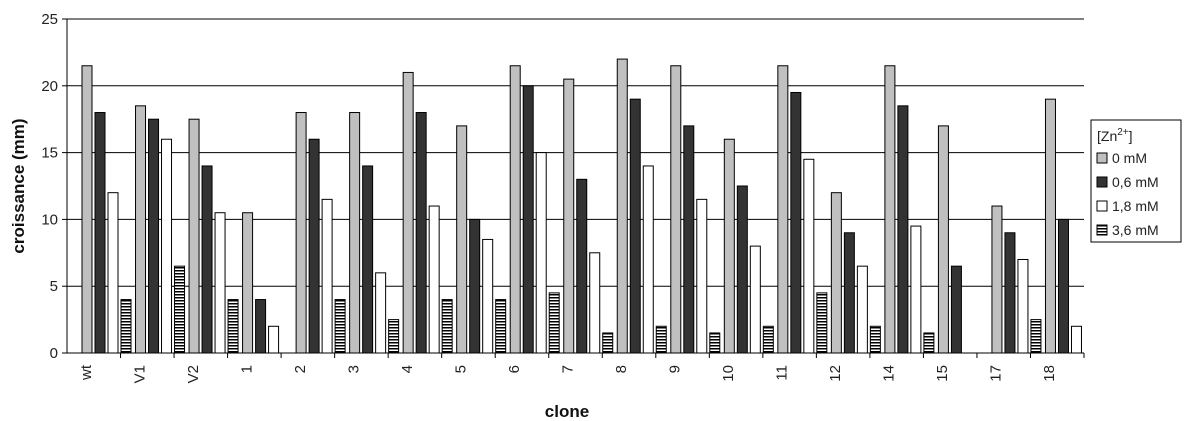 Image resolution: width=1184 pixels, height=421 pixels. Describe the element at coordinates (675, 369) in the screenshot. I see `x-tick-label: 9` at that location.